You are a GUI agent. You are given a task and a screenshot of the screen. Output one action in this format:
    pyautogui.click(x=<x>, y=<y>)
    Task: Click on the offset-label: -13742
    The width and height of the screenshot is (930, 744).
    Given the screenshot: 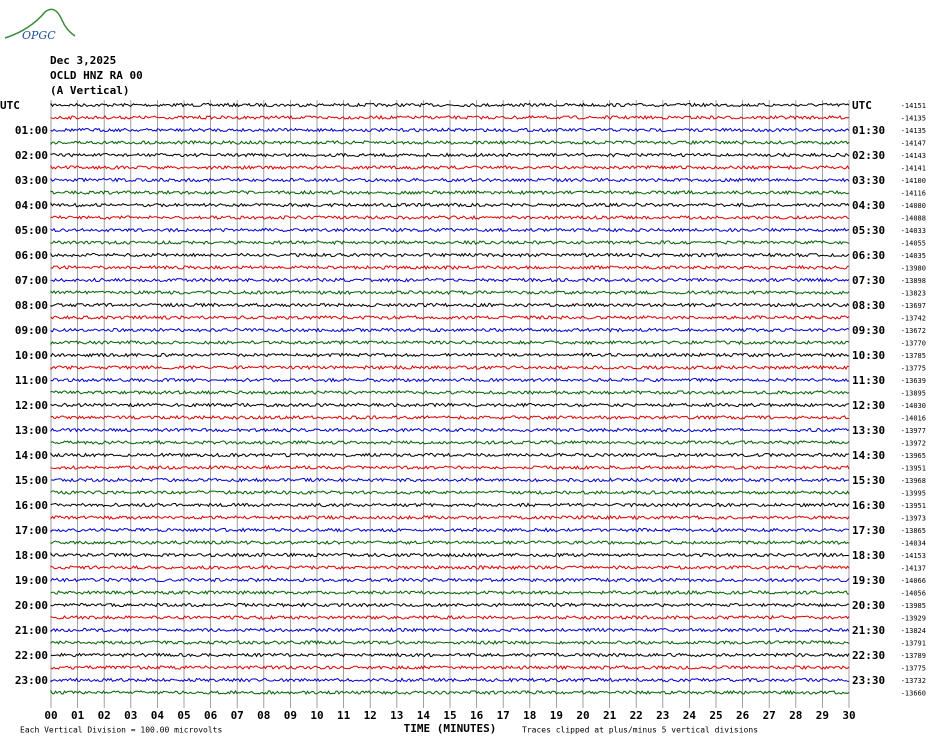 What is the action you would take?
    pyautogui.click(x=913, y=319)
    